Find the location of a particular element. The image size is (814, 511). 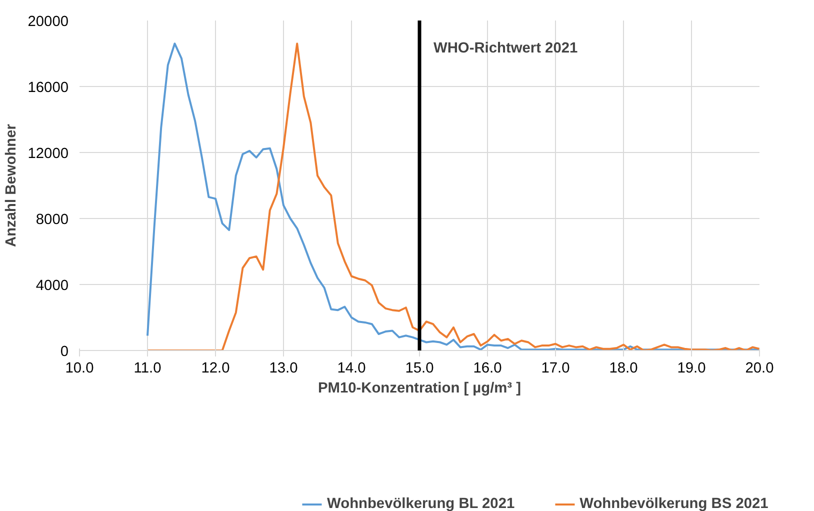

x-tick-label: 17.0 is located at coordinates (555, 368).